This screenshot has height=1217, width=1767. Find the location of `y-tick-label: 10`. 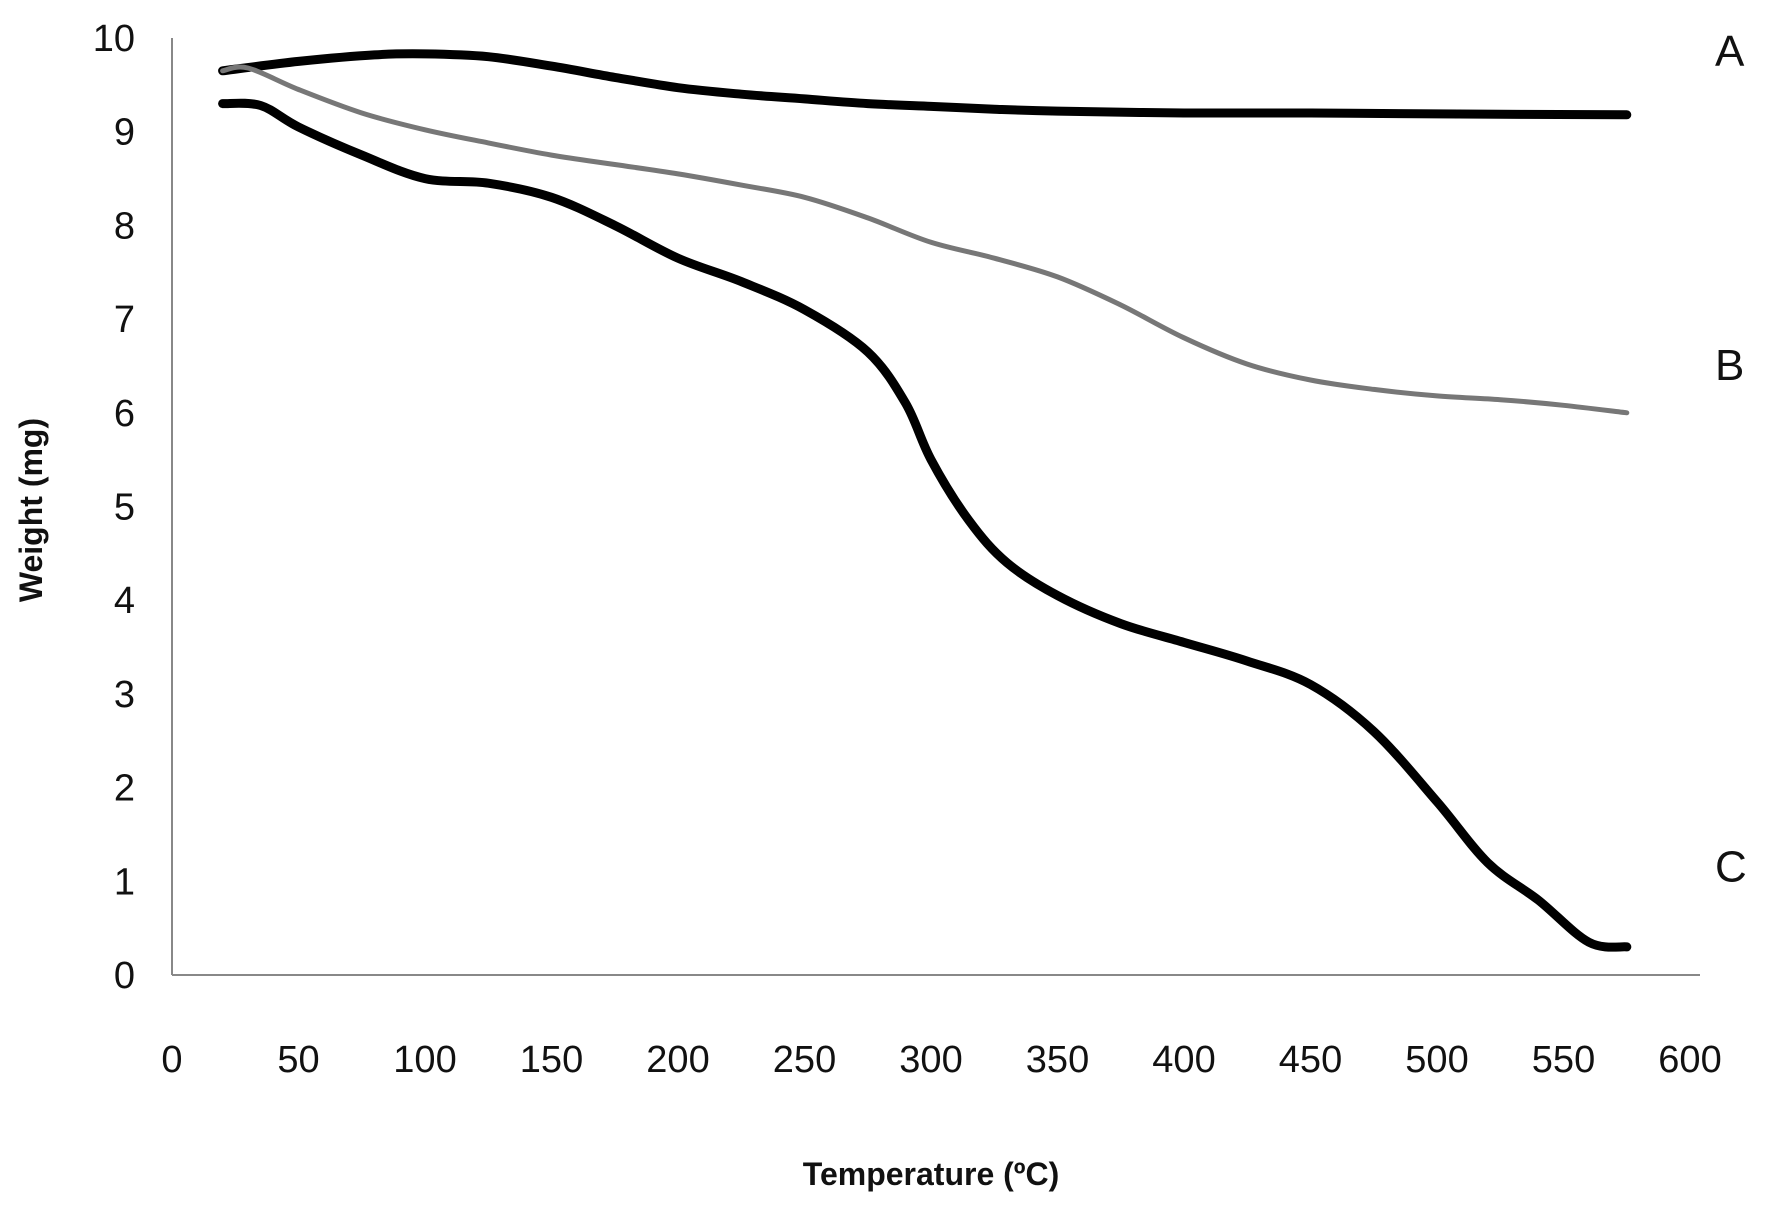

y-tick-label: 10 is located at coordinates (114, 39).